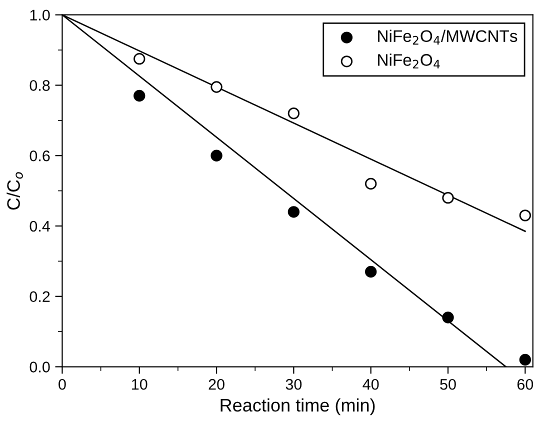 This screenshot has height=424, width=541. Describe the element at coordinates (40, 226) in the screenshot. I see `y-tick-label: 0.4` at that location.